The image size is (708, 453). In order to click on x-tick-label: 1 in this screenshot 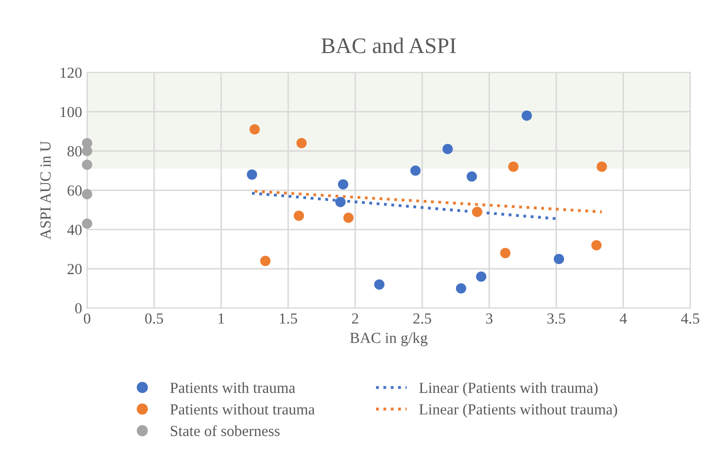, I will do `click(221, 318)`.